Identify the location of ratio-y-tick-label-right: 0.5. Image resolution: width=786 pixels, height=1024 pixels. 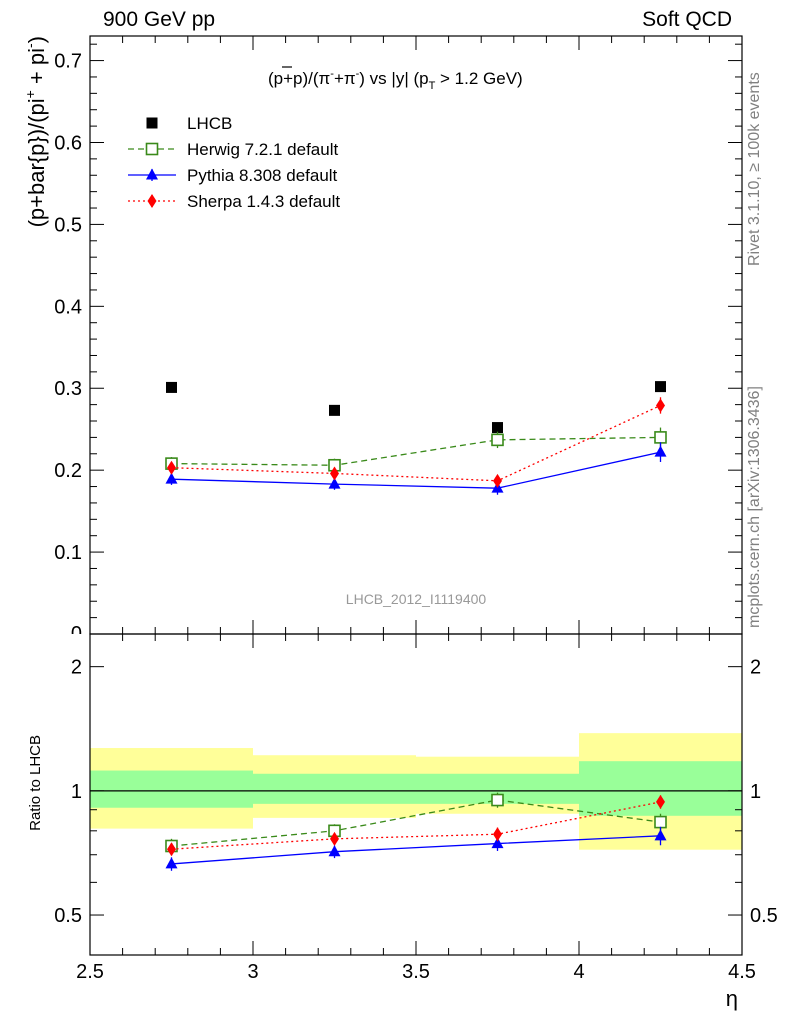
(764, 916).